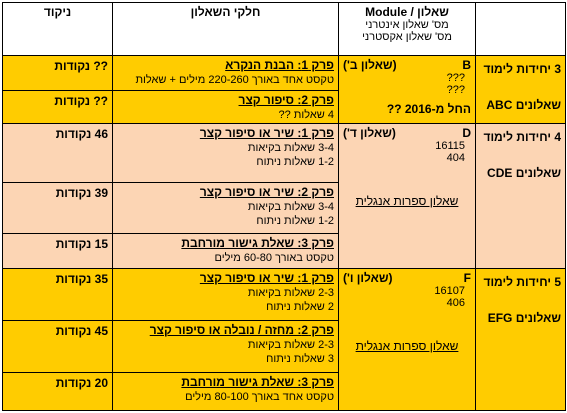  What do you see at coordinates (234, 80) in the screenshot?
I see `part-line: טקסט אחד באורך 220-260 מילים + שאלות` at bounding box center [234, 80].